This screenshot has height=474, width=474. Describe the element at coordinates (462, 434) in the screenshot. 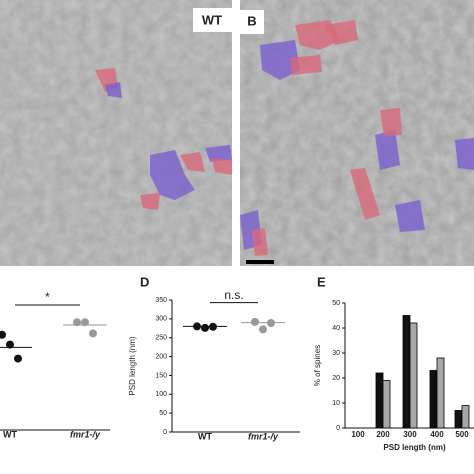

I see `x-tick-label: 500` at that location.